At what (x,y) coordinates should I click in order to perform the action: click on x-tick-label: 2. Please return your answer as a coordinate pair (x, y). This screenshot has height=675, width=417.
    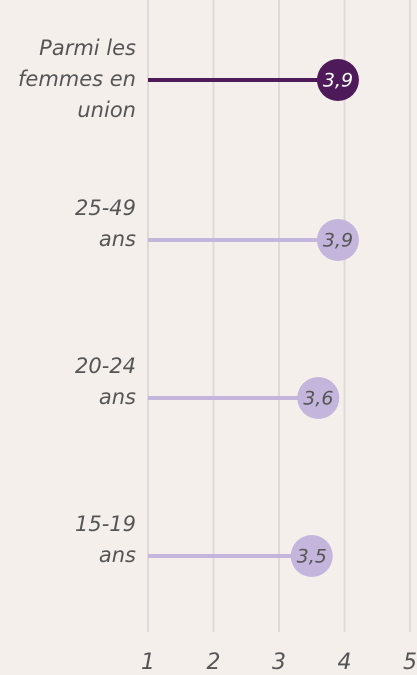
    Looking at the image, I should click on (214, 662).